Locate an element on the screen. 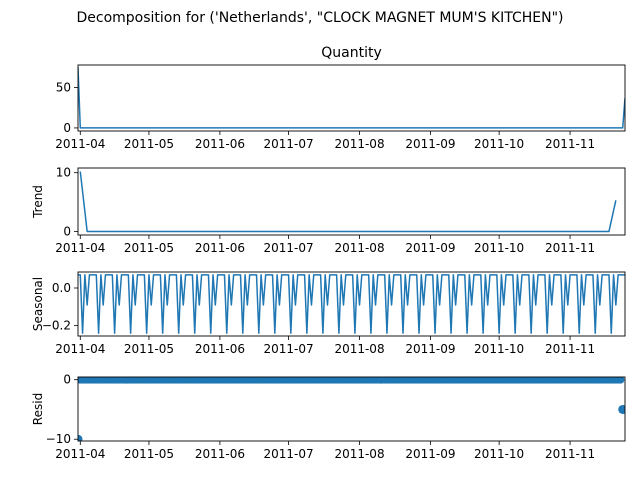 This screenshot has height=480, width=640. y-tick-label: −10 is located at coordinates (58, 439).